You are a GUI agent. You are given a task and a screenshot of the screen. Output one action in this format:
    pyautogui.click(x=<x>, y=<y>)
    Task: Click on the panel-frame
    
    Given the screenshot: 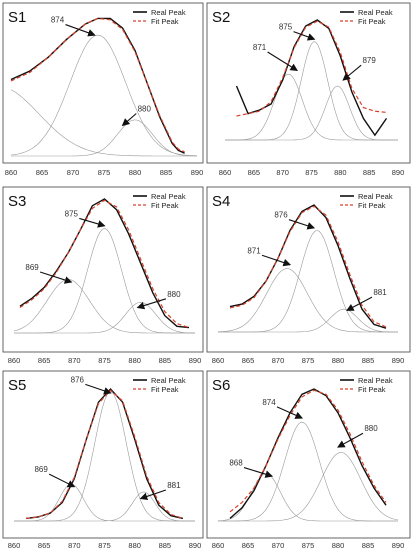 What is the action you would take?
    pyautogui.click(x=103, y=269)
    